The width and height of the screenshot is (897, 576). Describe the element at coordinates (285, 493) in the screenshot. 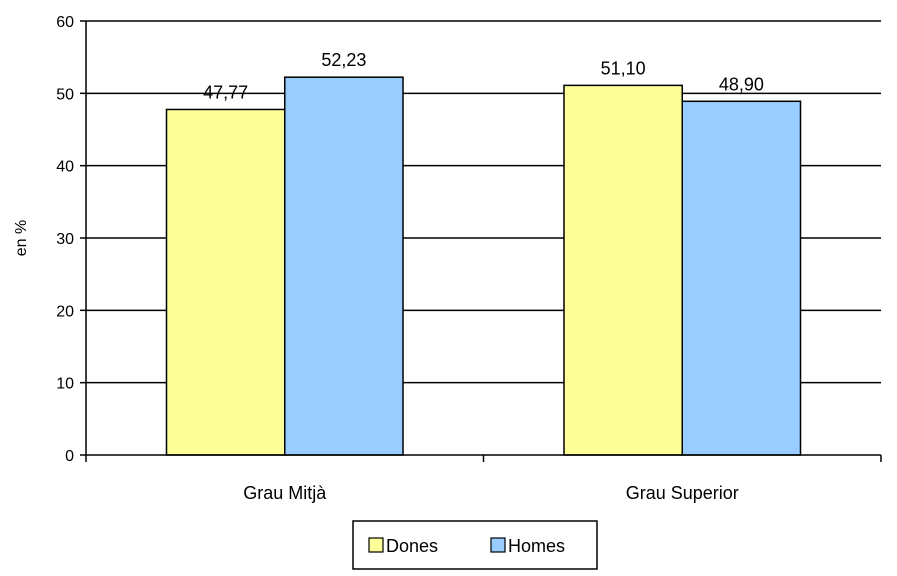

I see `x-category-label: Grau Mitjà` at that location.